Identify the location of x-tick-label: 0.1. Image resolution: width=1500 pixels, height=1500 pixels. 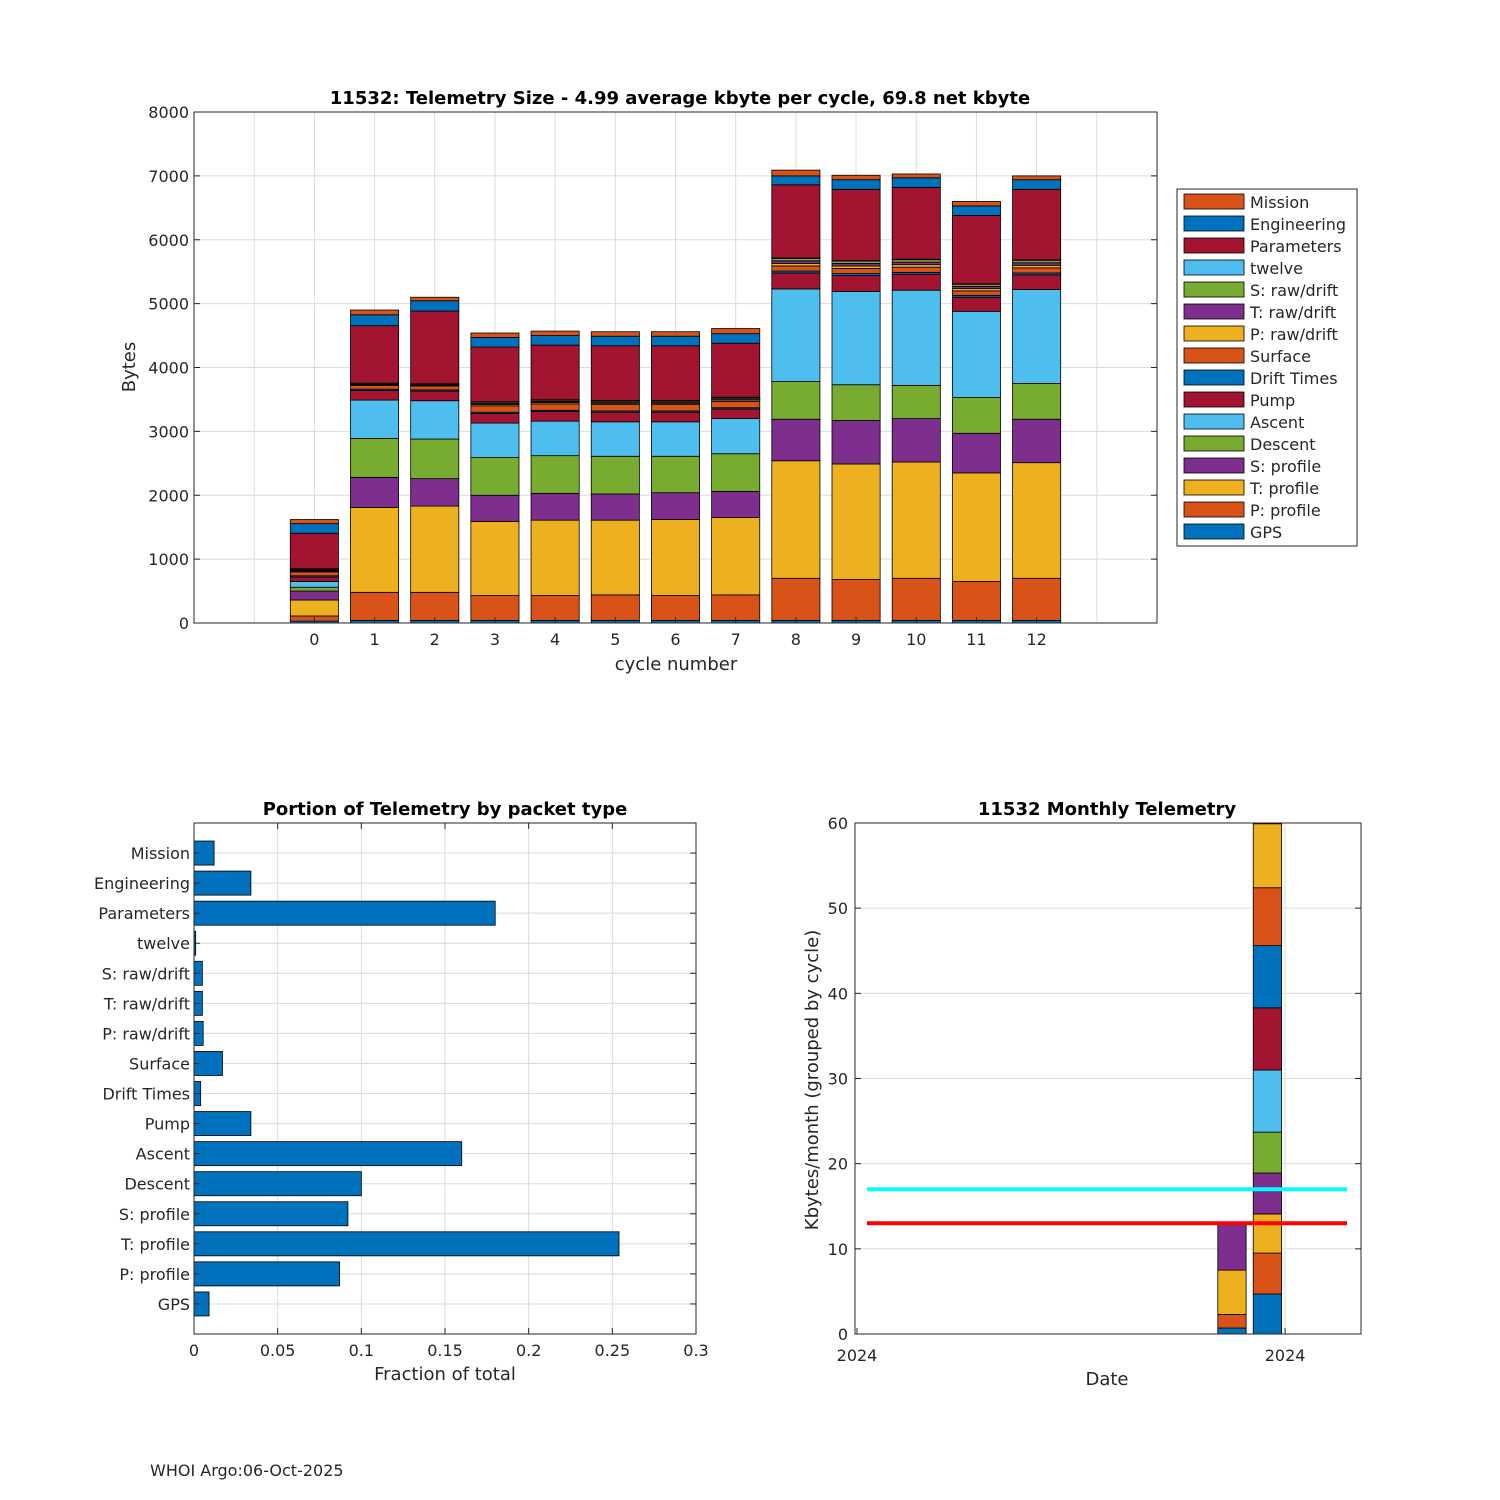
(361, 1350).